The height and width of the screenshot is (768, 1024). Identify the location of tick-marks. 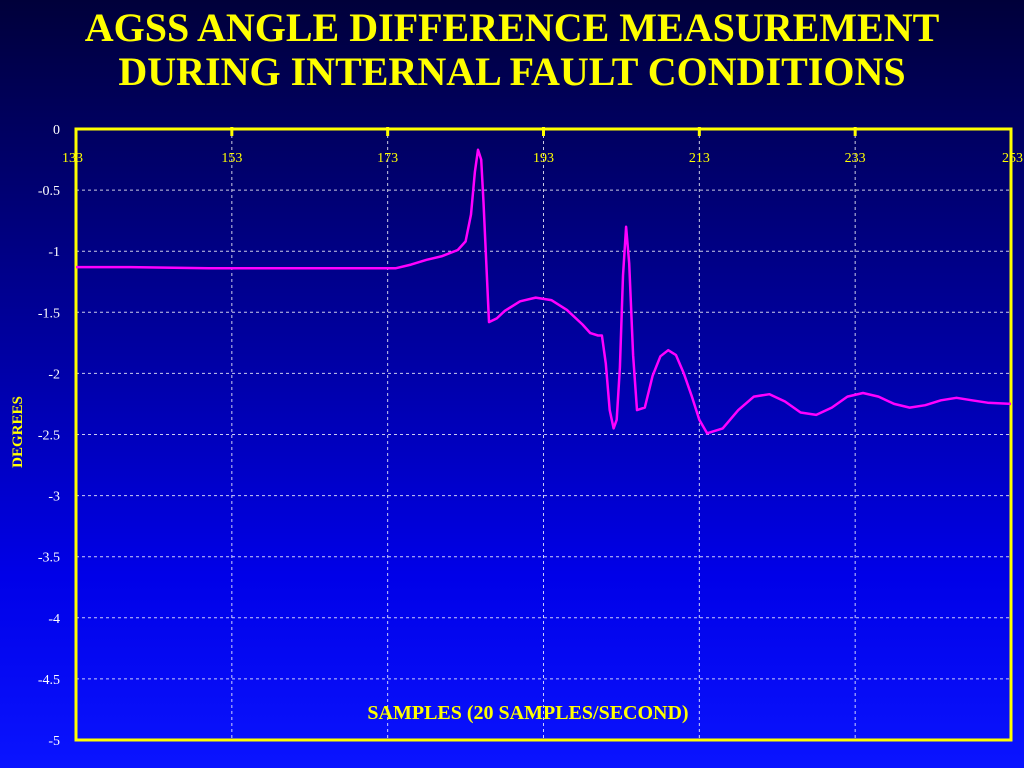
(543, 131).